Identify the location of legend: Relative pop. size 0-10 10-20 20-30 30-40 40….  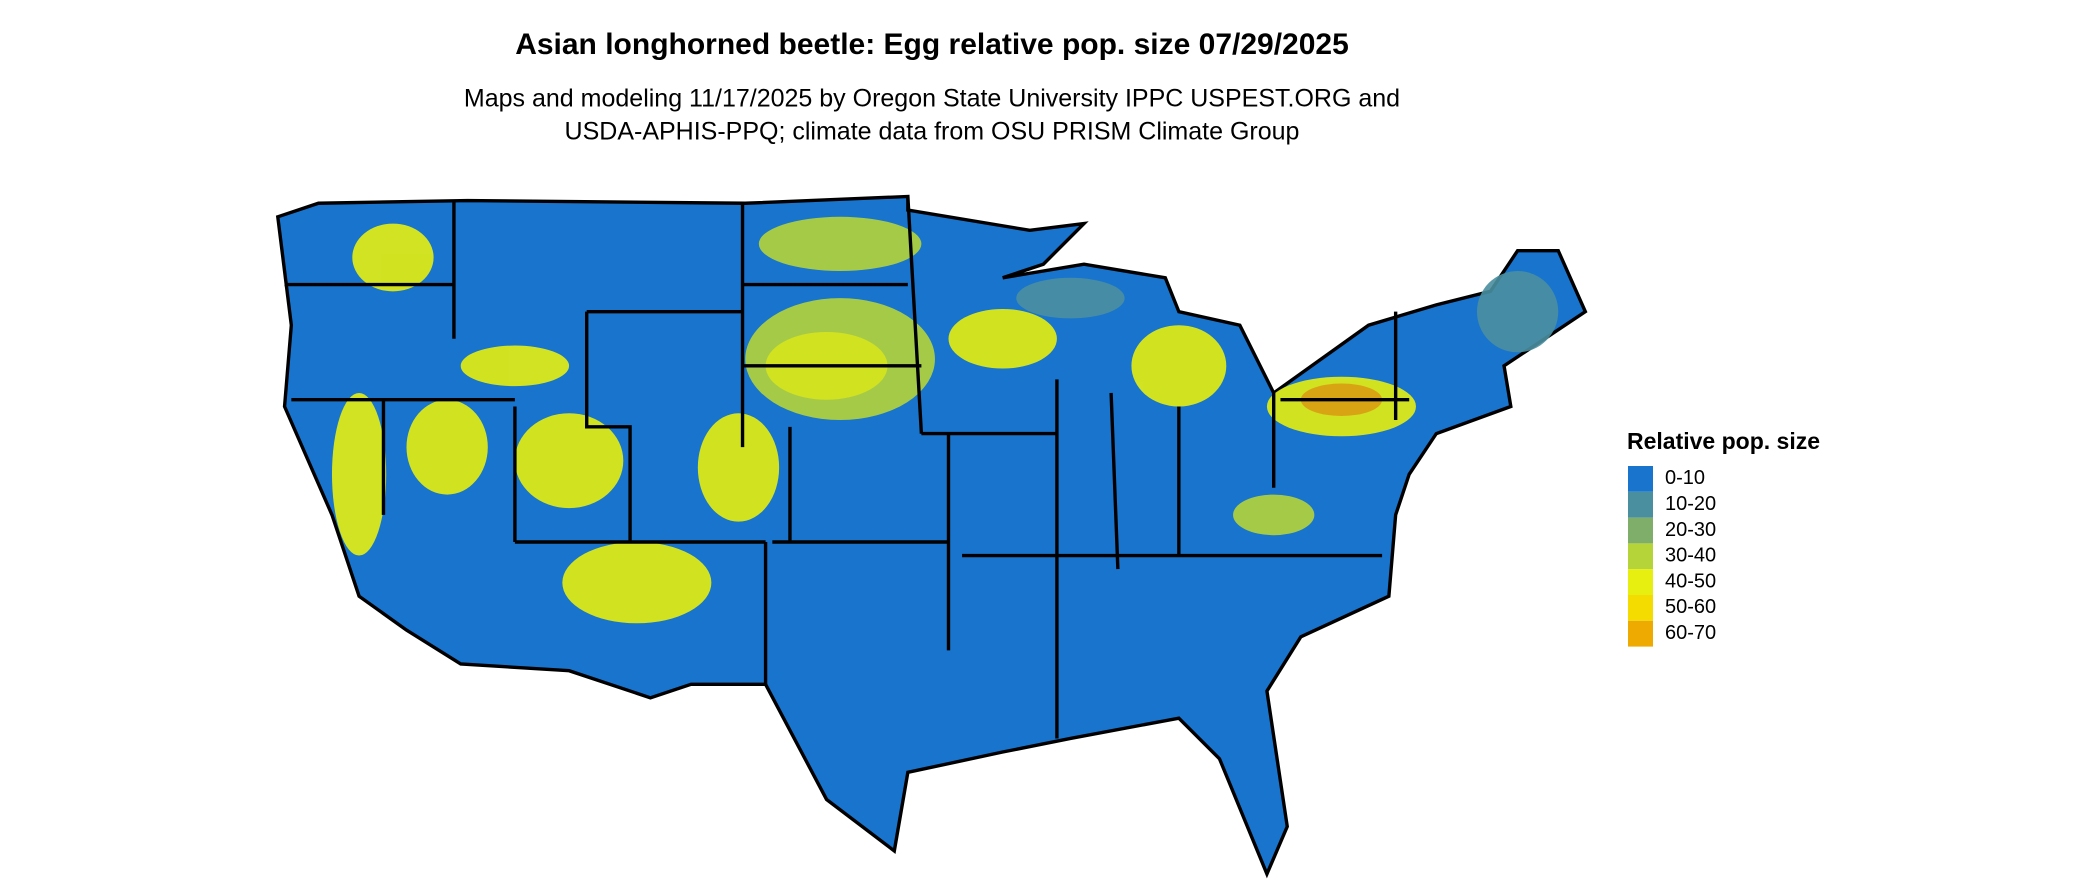
(1723, 537).